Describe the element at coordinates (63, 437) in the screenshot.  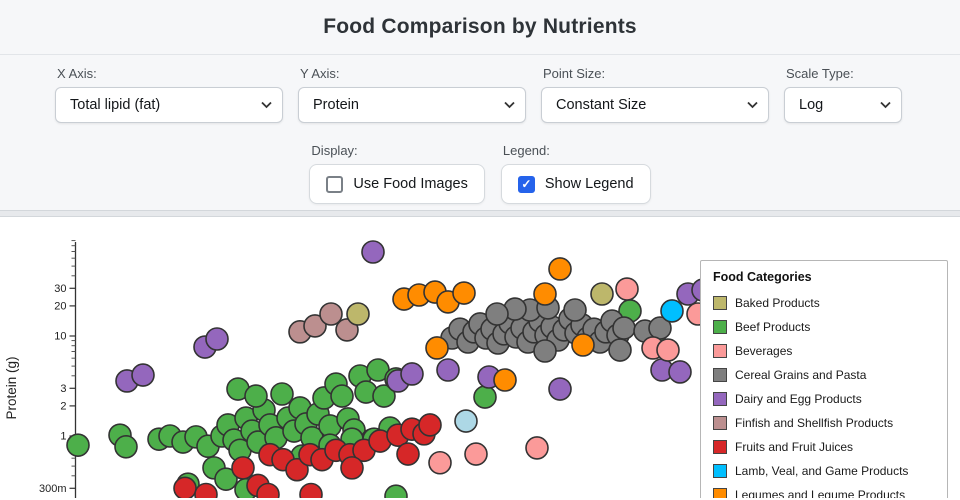
I see `y-tick-label: 1` at that location.